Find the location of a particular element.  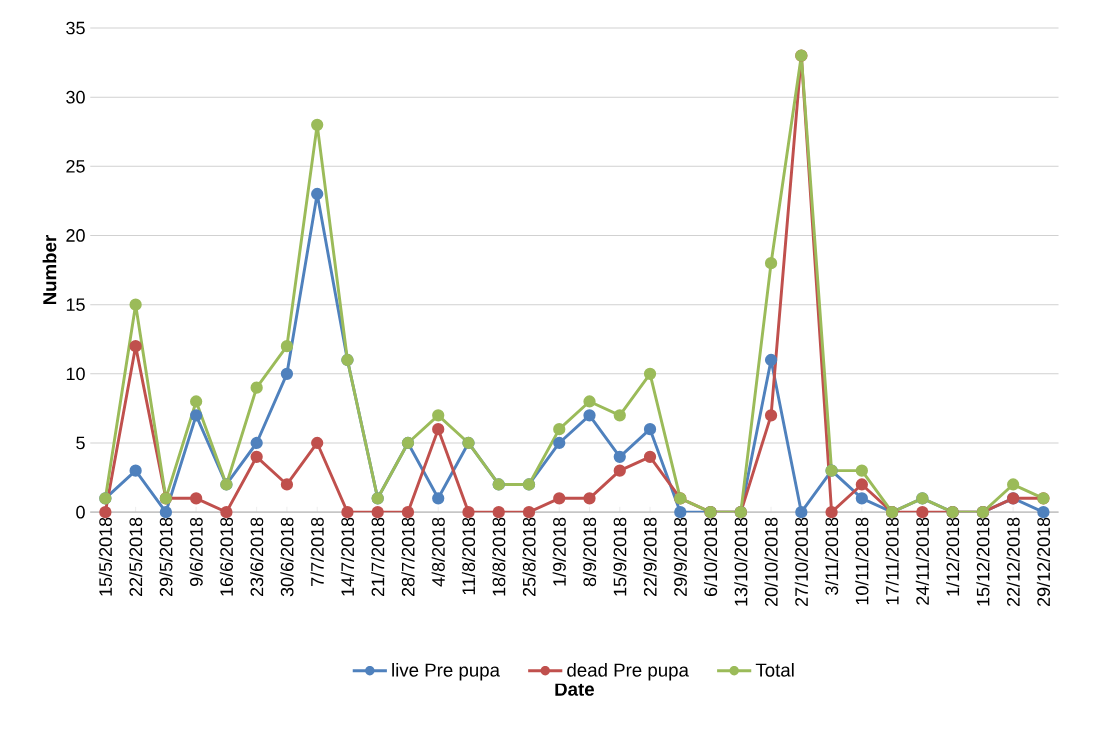

x-tick-label: 17/11/2018 is located at coordinates (892, 561).